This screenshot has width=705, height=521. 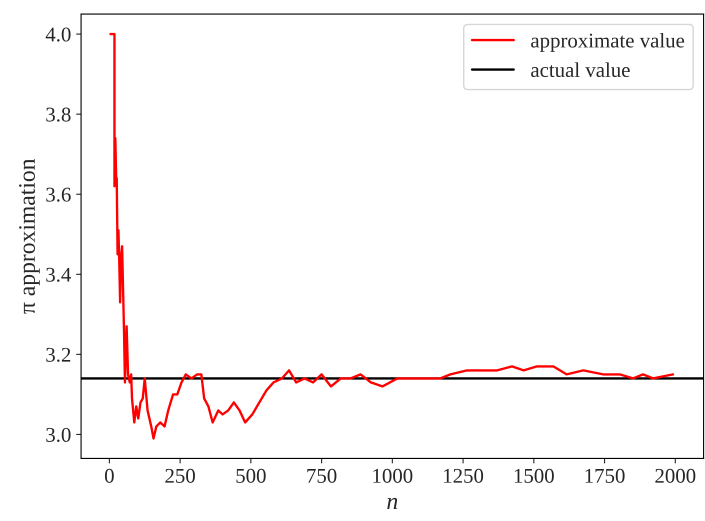 I want to click on x-tick-label: 1000, so click(x=392, y=475).